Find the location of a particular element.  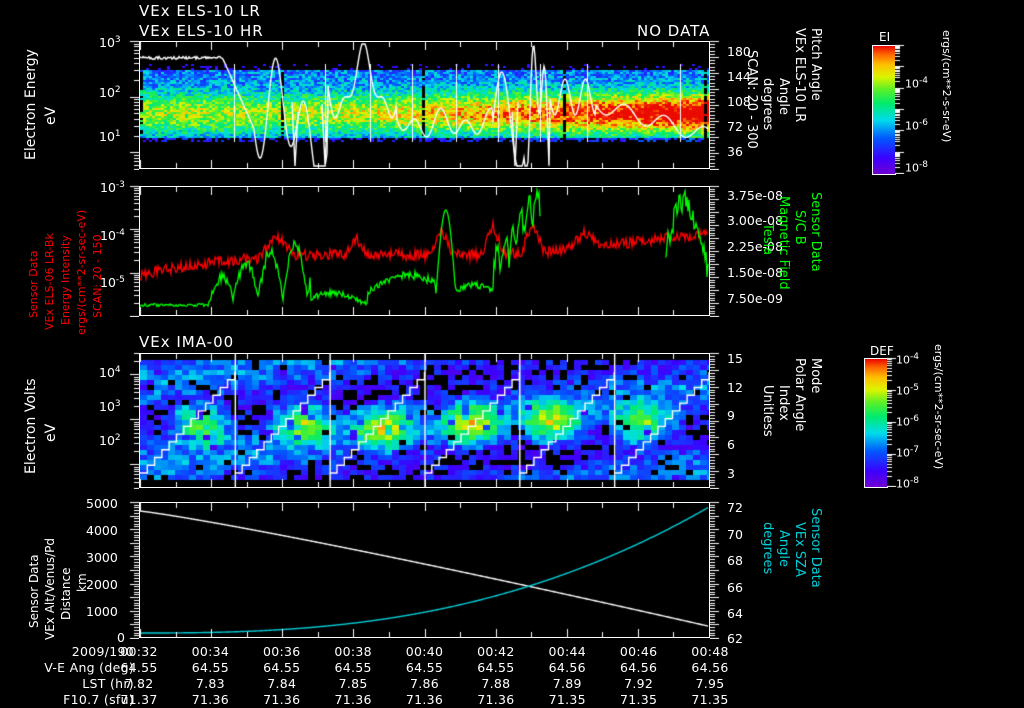

panel3-right-label-3: Index is located at coordinates (783, 403).